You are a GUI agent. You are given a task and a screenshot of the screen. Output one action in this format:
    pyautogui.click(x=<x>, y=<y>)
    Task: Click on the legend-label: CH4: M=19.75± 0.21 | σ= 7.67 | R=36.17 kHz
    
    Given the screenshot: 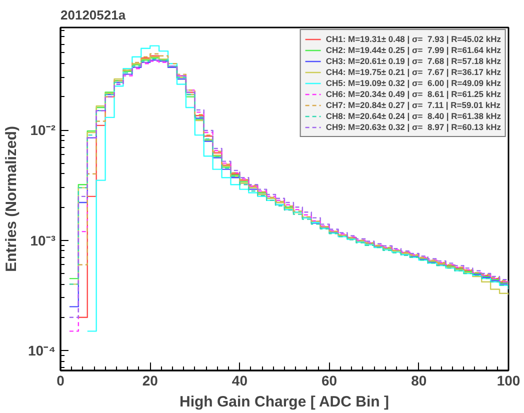 What is the action you would take?
    pyautogui.click(x=413, y=72)
    